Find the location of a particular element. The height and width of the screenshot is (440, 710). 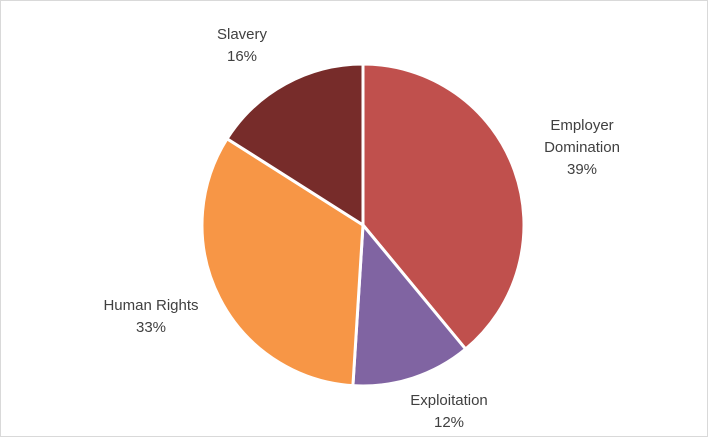

pie-label-line: Domination is located at coordinates (582, 147).